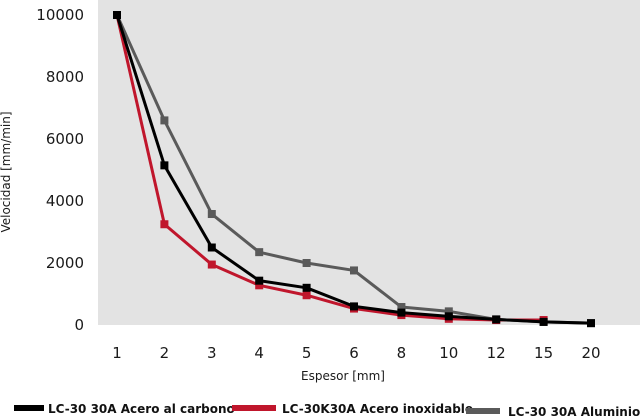 The width and height of the screenshot is (640, 420). What do you see at coordinates (212, 353) in the screenshot?
I see `x-tick-label: 3` at bounding box center [212, 353].